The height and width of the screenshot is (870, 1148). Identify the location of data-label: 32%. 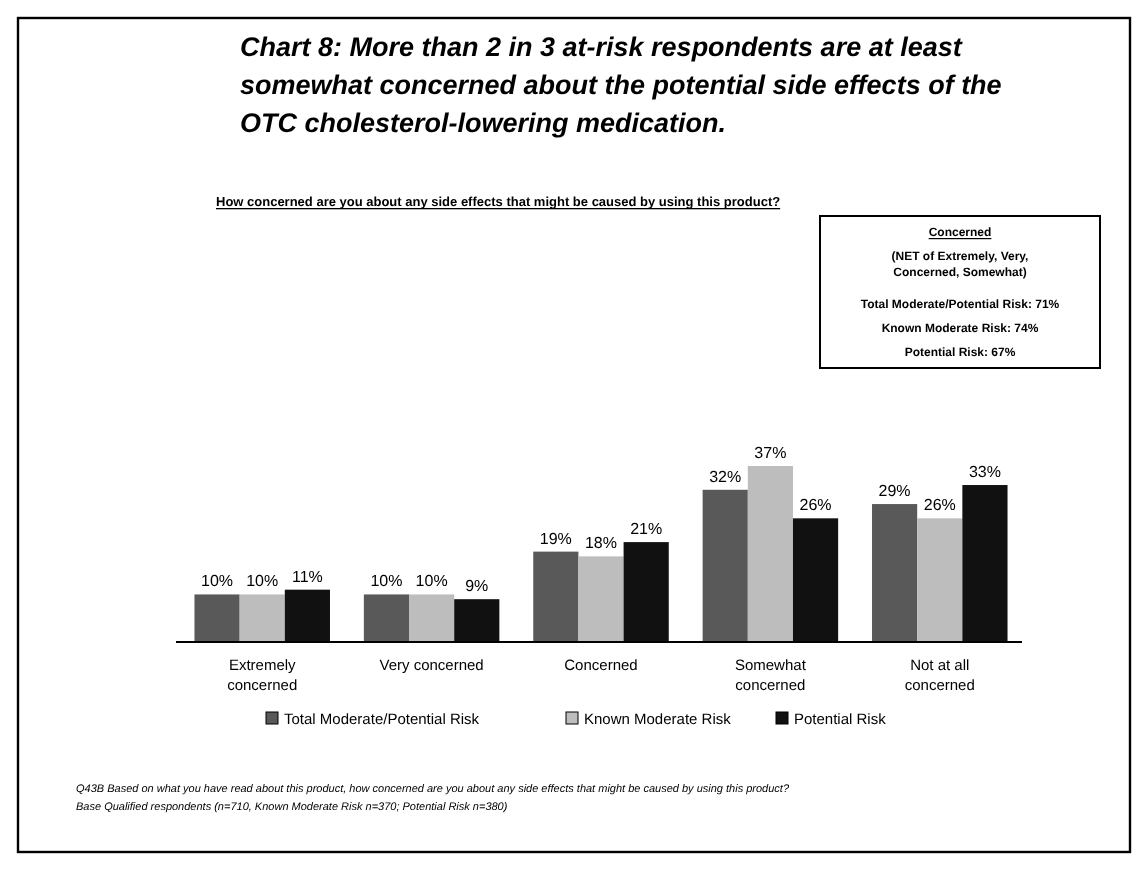
(725, 476).